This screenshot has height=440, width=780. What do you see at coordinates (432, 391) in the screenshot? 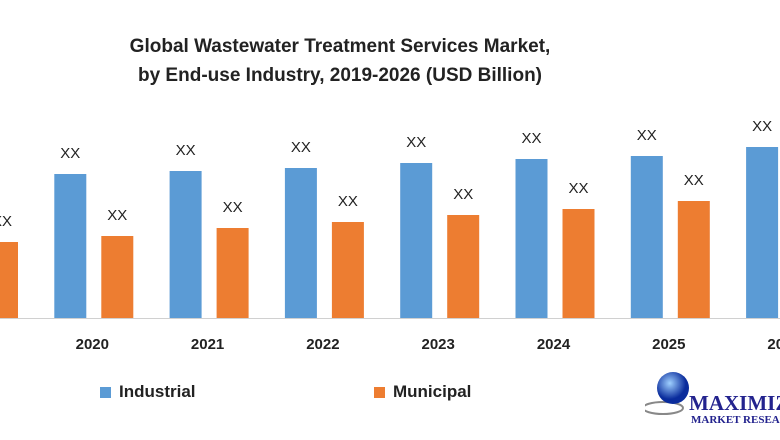
I see `legend-label-municipal: Municipal` at bounding box center [432, 391].